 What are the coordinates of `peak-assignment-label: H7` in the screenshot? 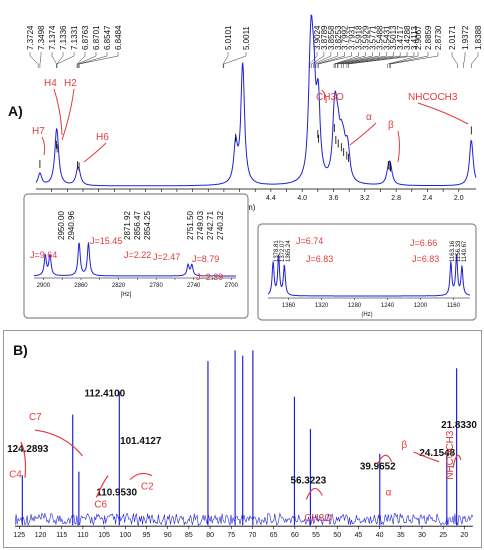 It's located at (38, 131).